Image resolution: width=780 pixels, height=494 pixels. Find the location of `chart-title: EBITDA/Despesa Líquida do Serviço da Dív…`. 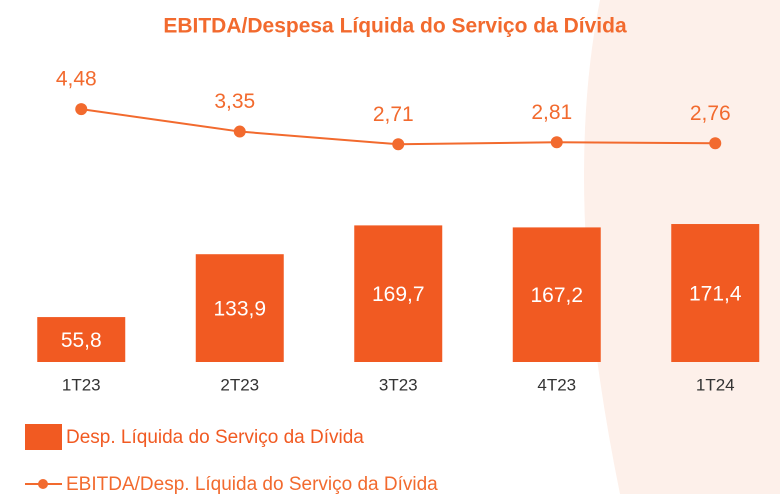

chart-title: EBITDA/Despesa Líquida do Serviço da Dív… is located at coordinates (395, 26).